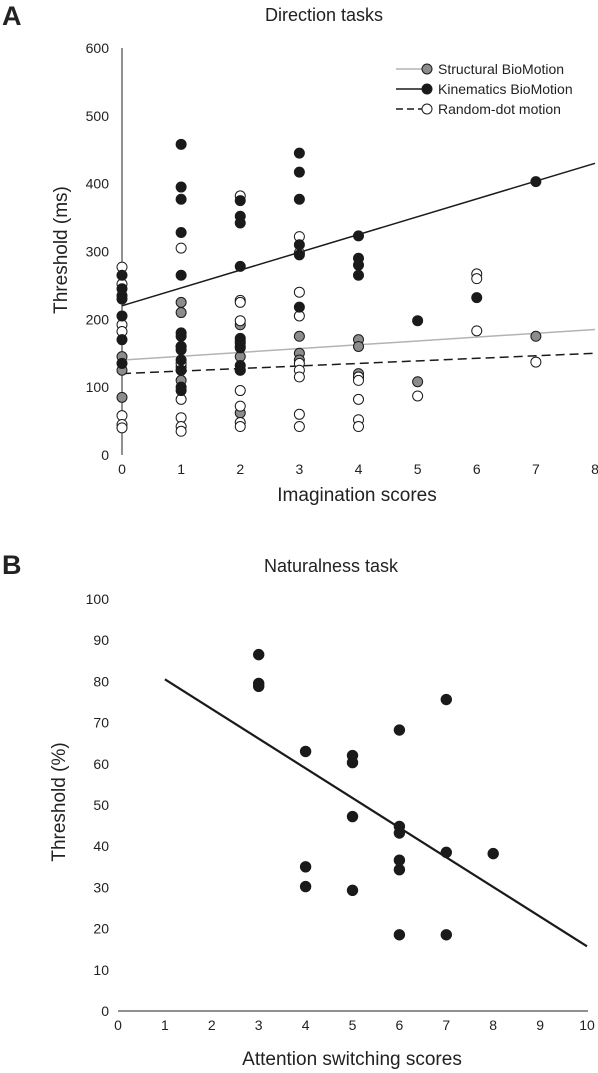 This screenshot has width=598, height=1073. I want to click on naturalness-x-tick-2: 2, so click(212, 1025).